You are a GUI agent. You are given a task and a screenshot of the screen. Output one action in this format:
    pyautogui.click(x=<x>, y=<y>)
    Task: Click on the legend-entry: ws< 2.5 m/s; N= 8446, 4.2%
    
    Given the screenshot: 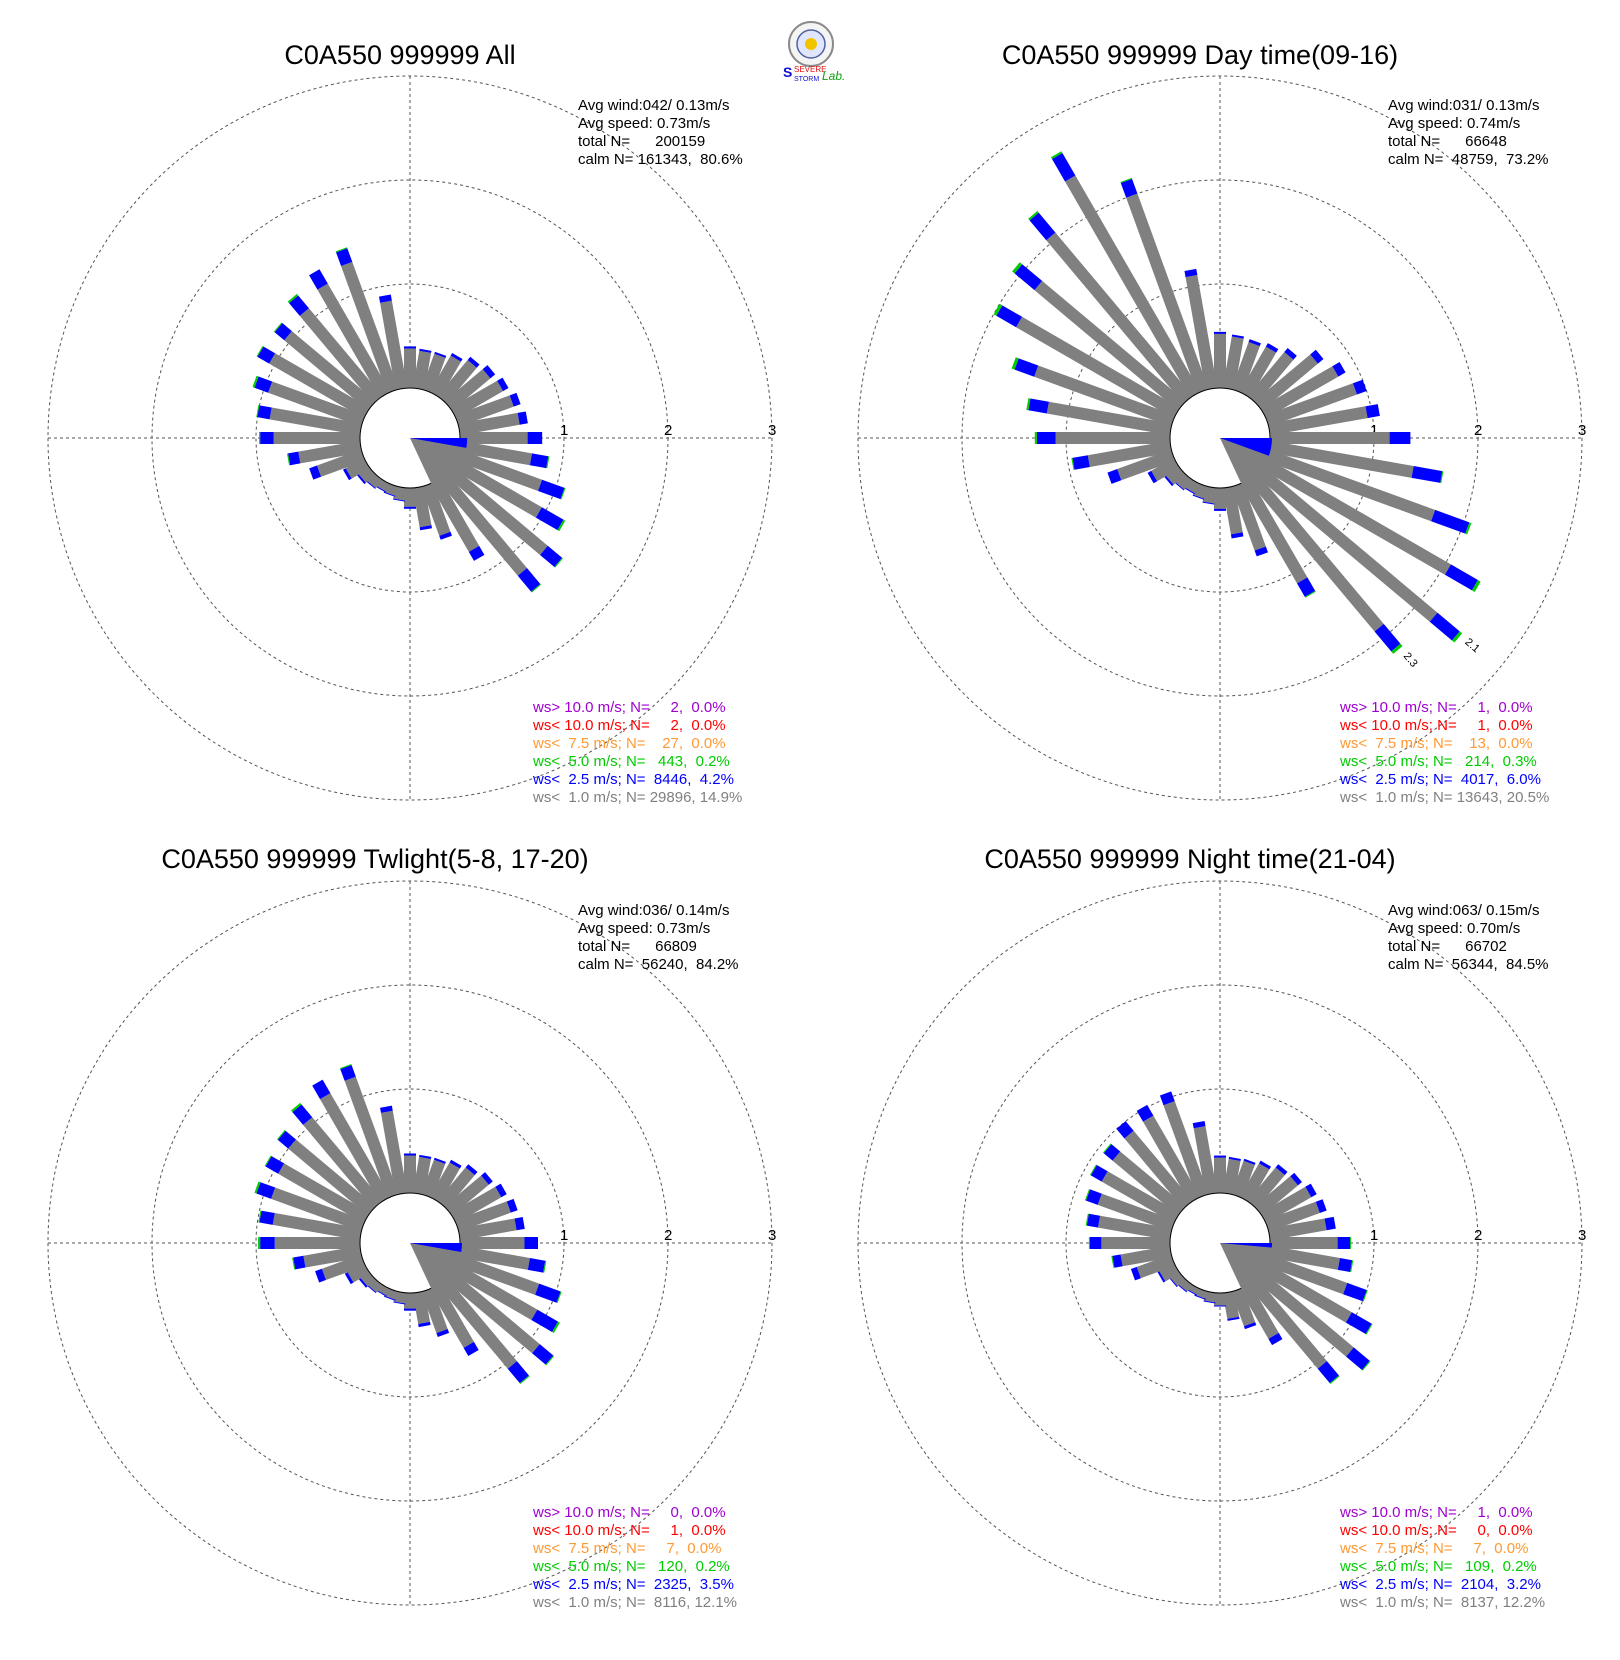 What is the action you would take?
    pyautogui.click(x=633, y=779)
    